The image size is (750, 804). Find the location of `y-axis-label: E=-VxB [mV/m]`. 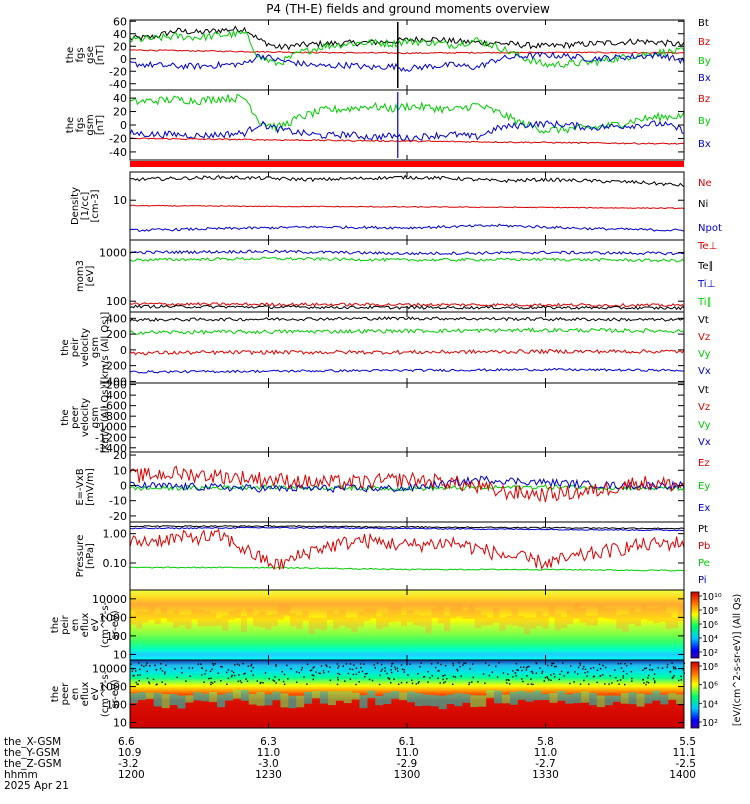

y-axis-label: E=-VxB [mV/m] is located at coordinates (85, 487).